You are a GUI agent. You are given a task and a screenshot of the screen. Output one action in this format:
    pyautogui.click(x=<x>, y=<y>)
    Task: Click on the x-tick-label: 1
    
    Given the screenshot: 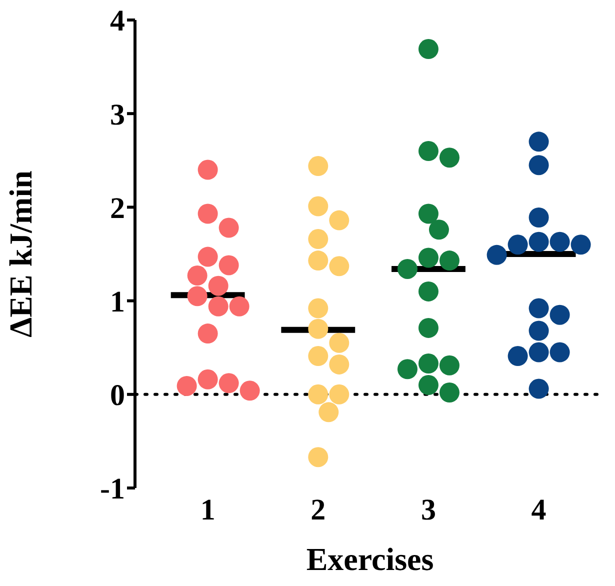 What is the action you would take?
    pyautogui.click(x=208, y=509)
    